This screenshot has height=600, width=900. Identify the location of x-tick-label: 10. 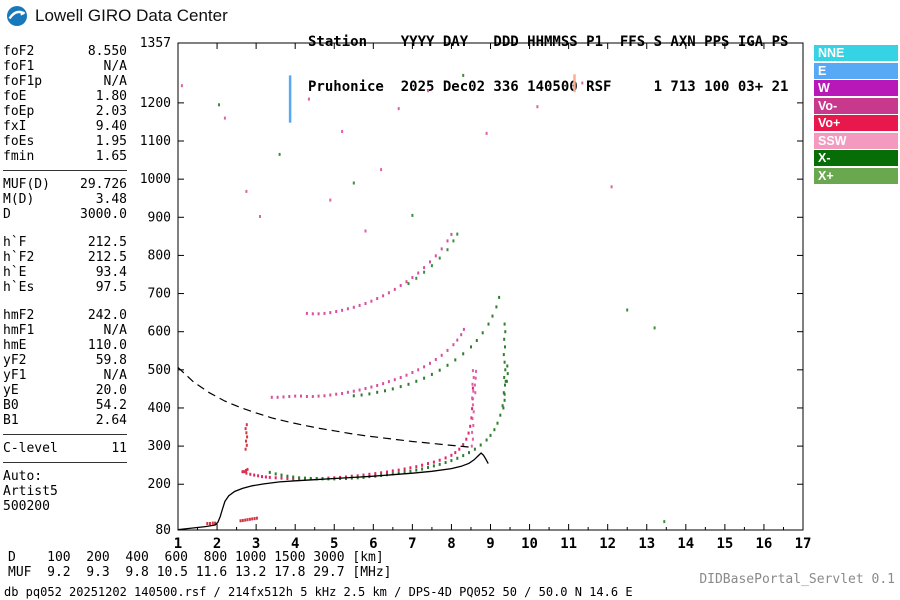
(529, 544).